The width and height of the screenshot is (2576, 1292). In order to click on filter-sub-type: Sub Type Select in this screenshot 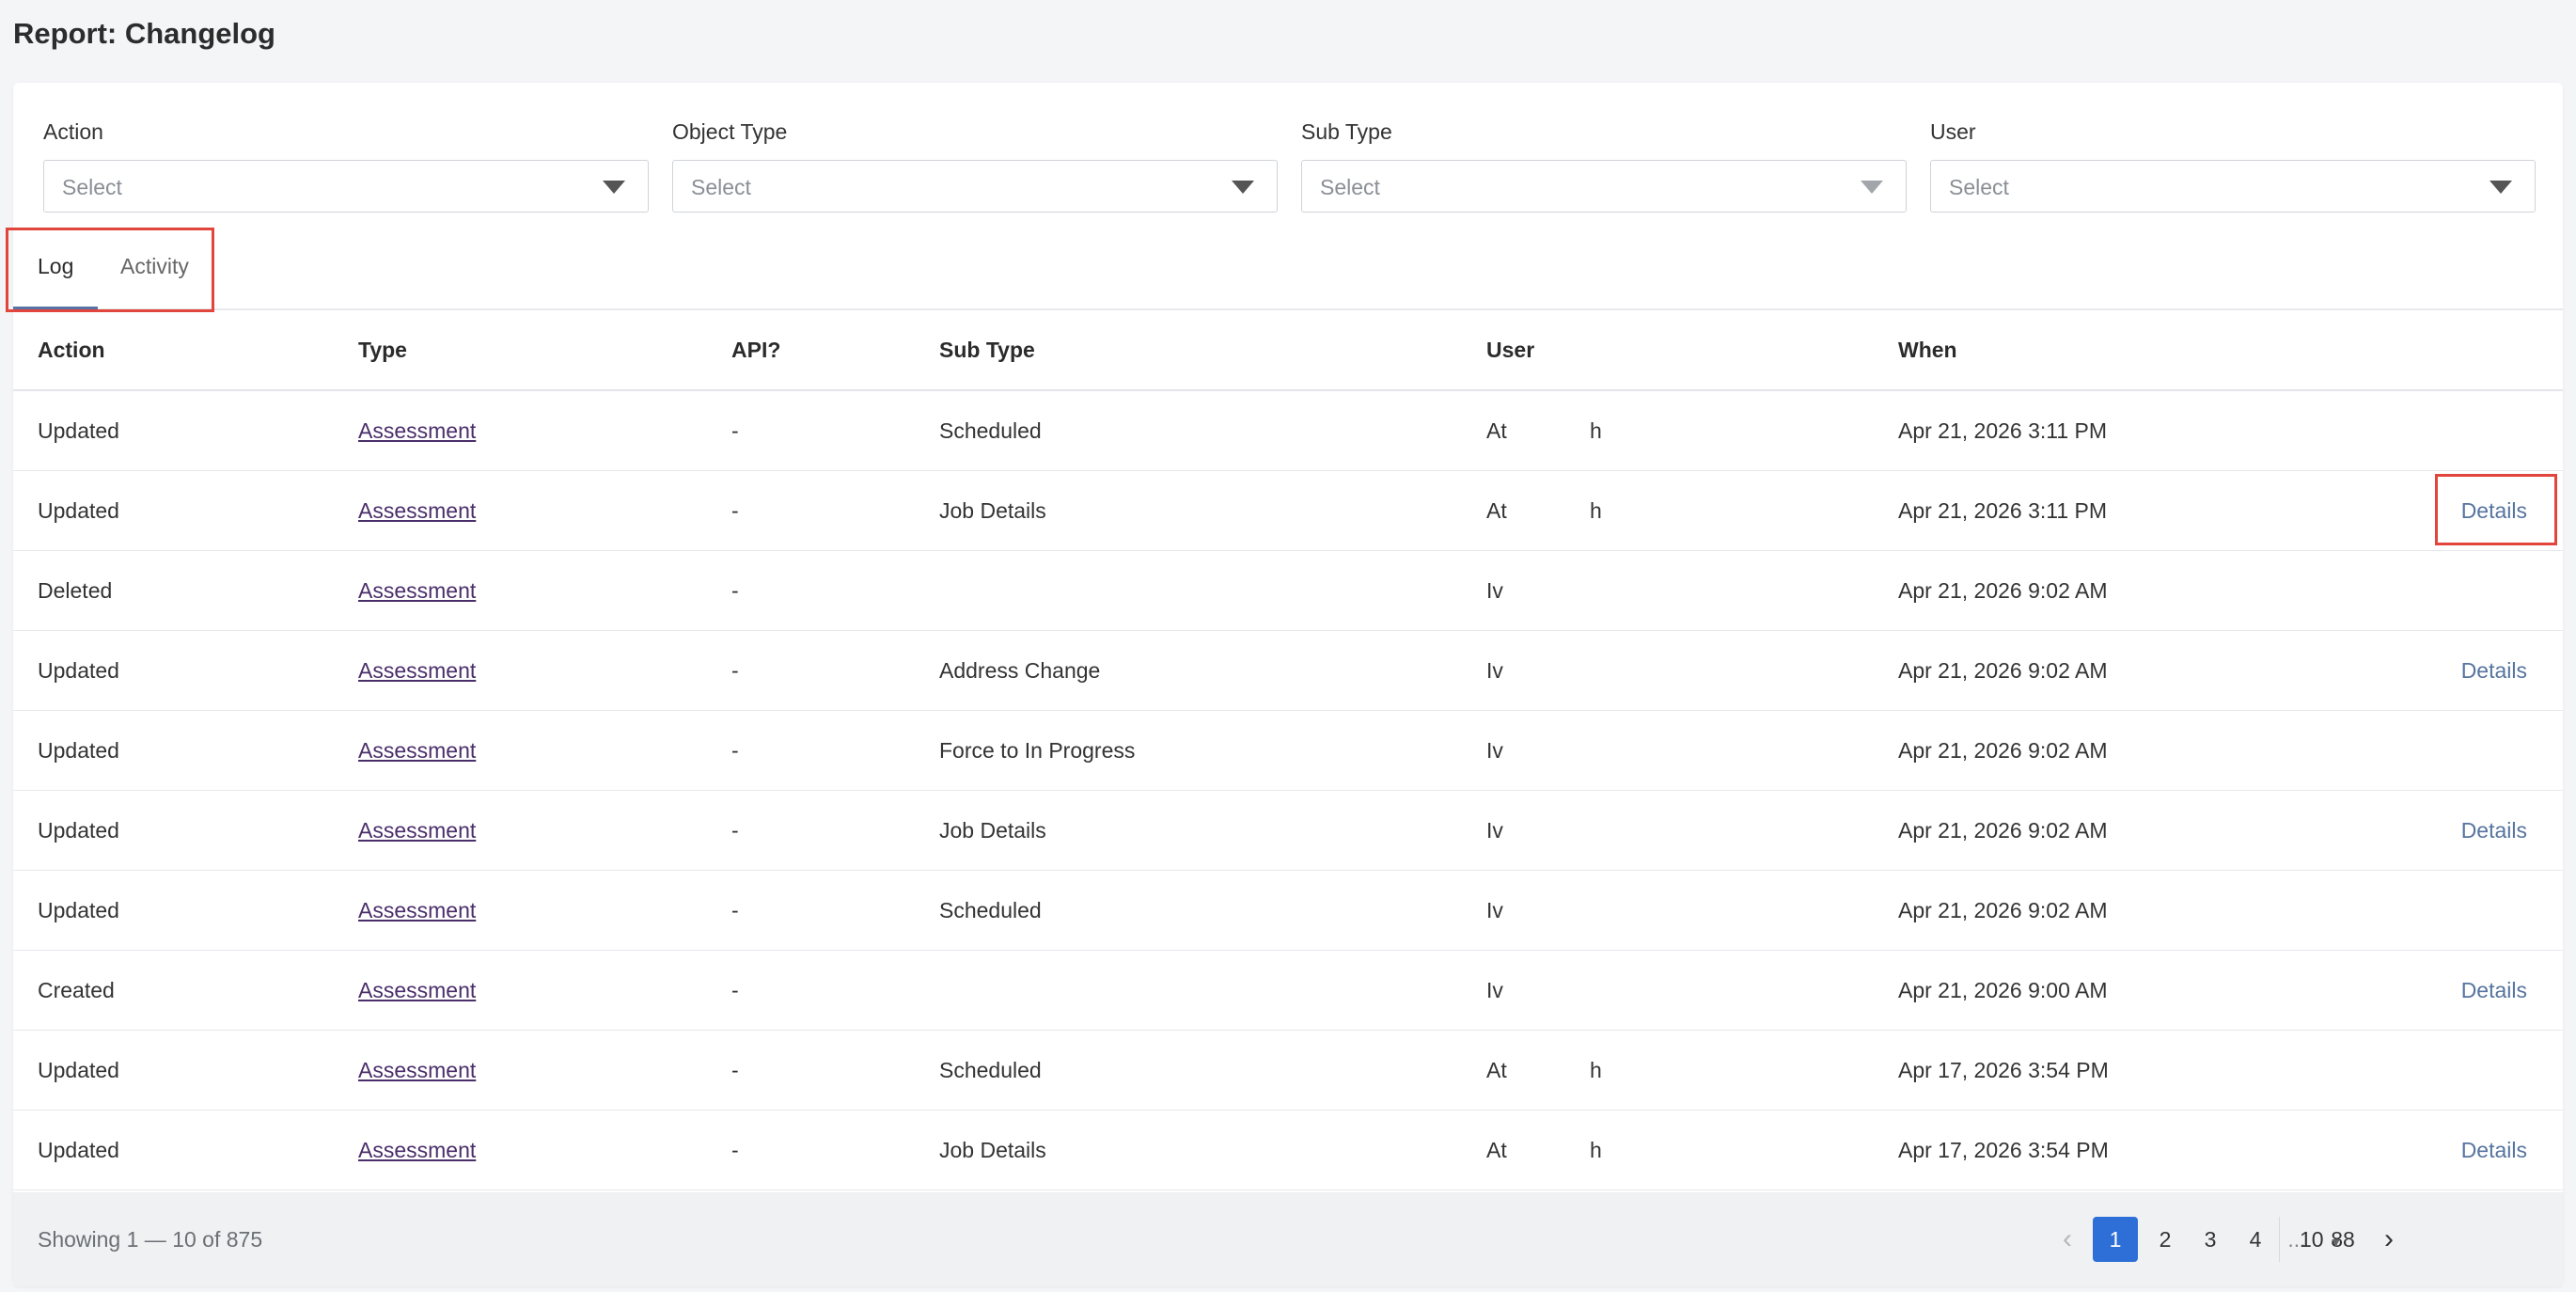, I will do `click(1604, 164)`.